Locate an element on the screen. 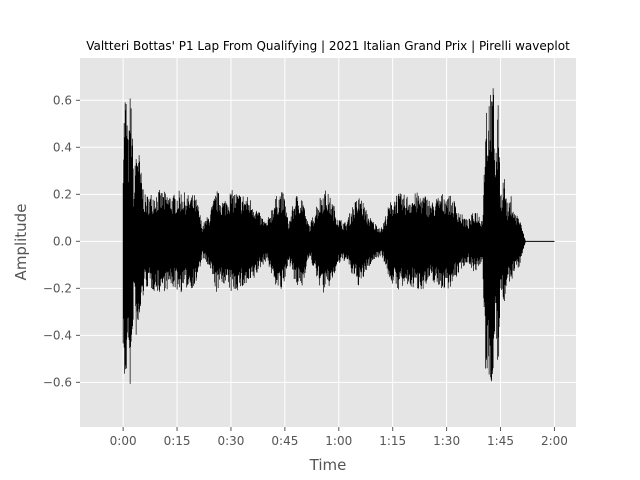 The width and height of the screenshot is (640, 480). y-tick-label: 0.4 is located at coordinates (62, 147).